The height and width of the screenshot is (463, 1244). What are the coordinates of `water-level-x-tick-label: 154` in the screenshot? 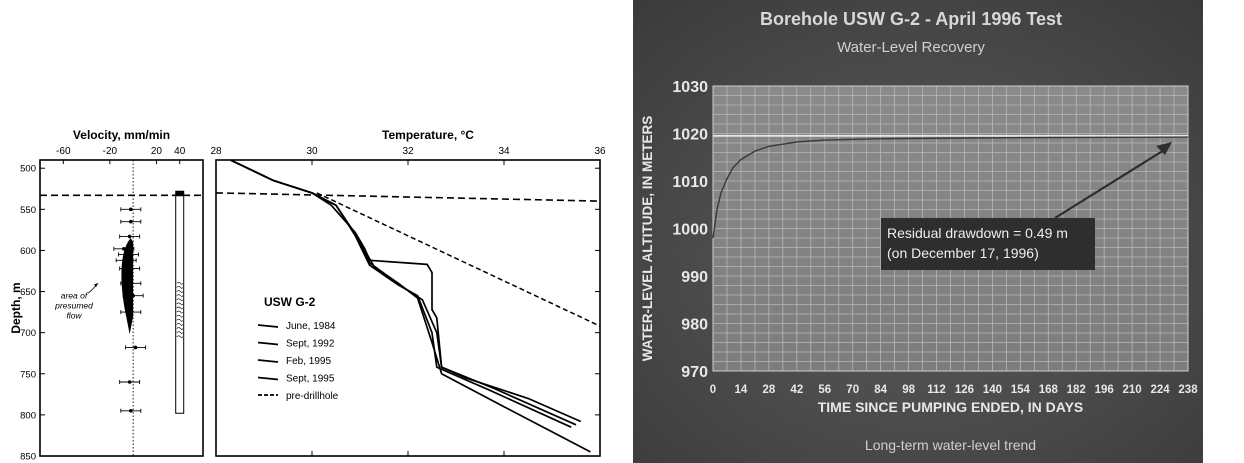 It's located at (1021, 390).